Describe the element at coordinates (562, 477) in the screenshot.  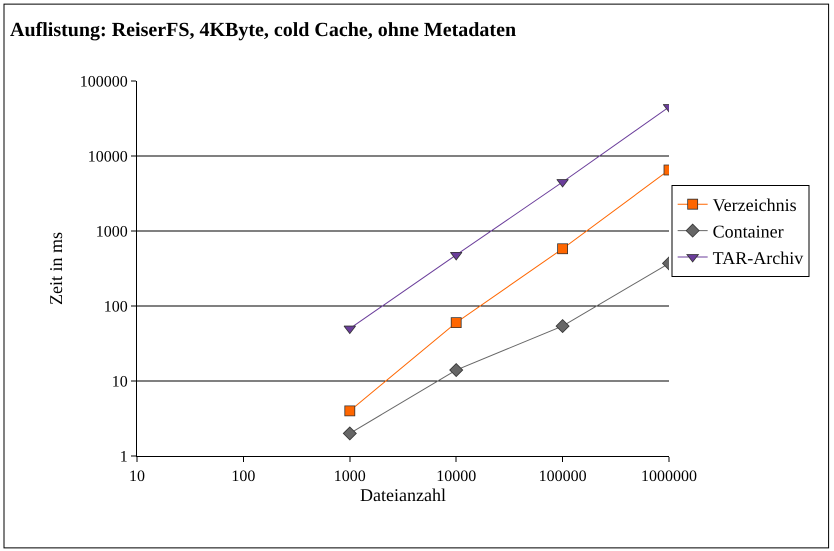
I see `x-tick-label: 100000` at that location.